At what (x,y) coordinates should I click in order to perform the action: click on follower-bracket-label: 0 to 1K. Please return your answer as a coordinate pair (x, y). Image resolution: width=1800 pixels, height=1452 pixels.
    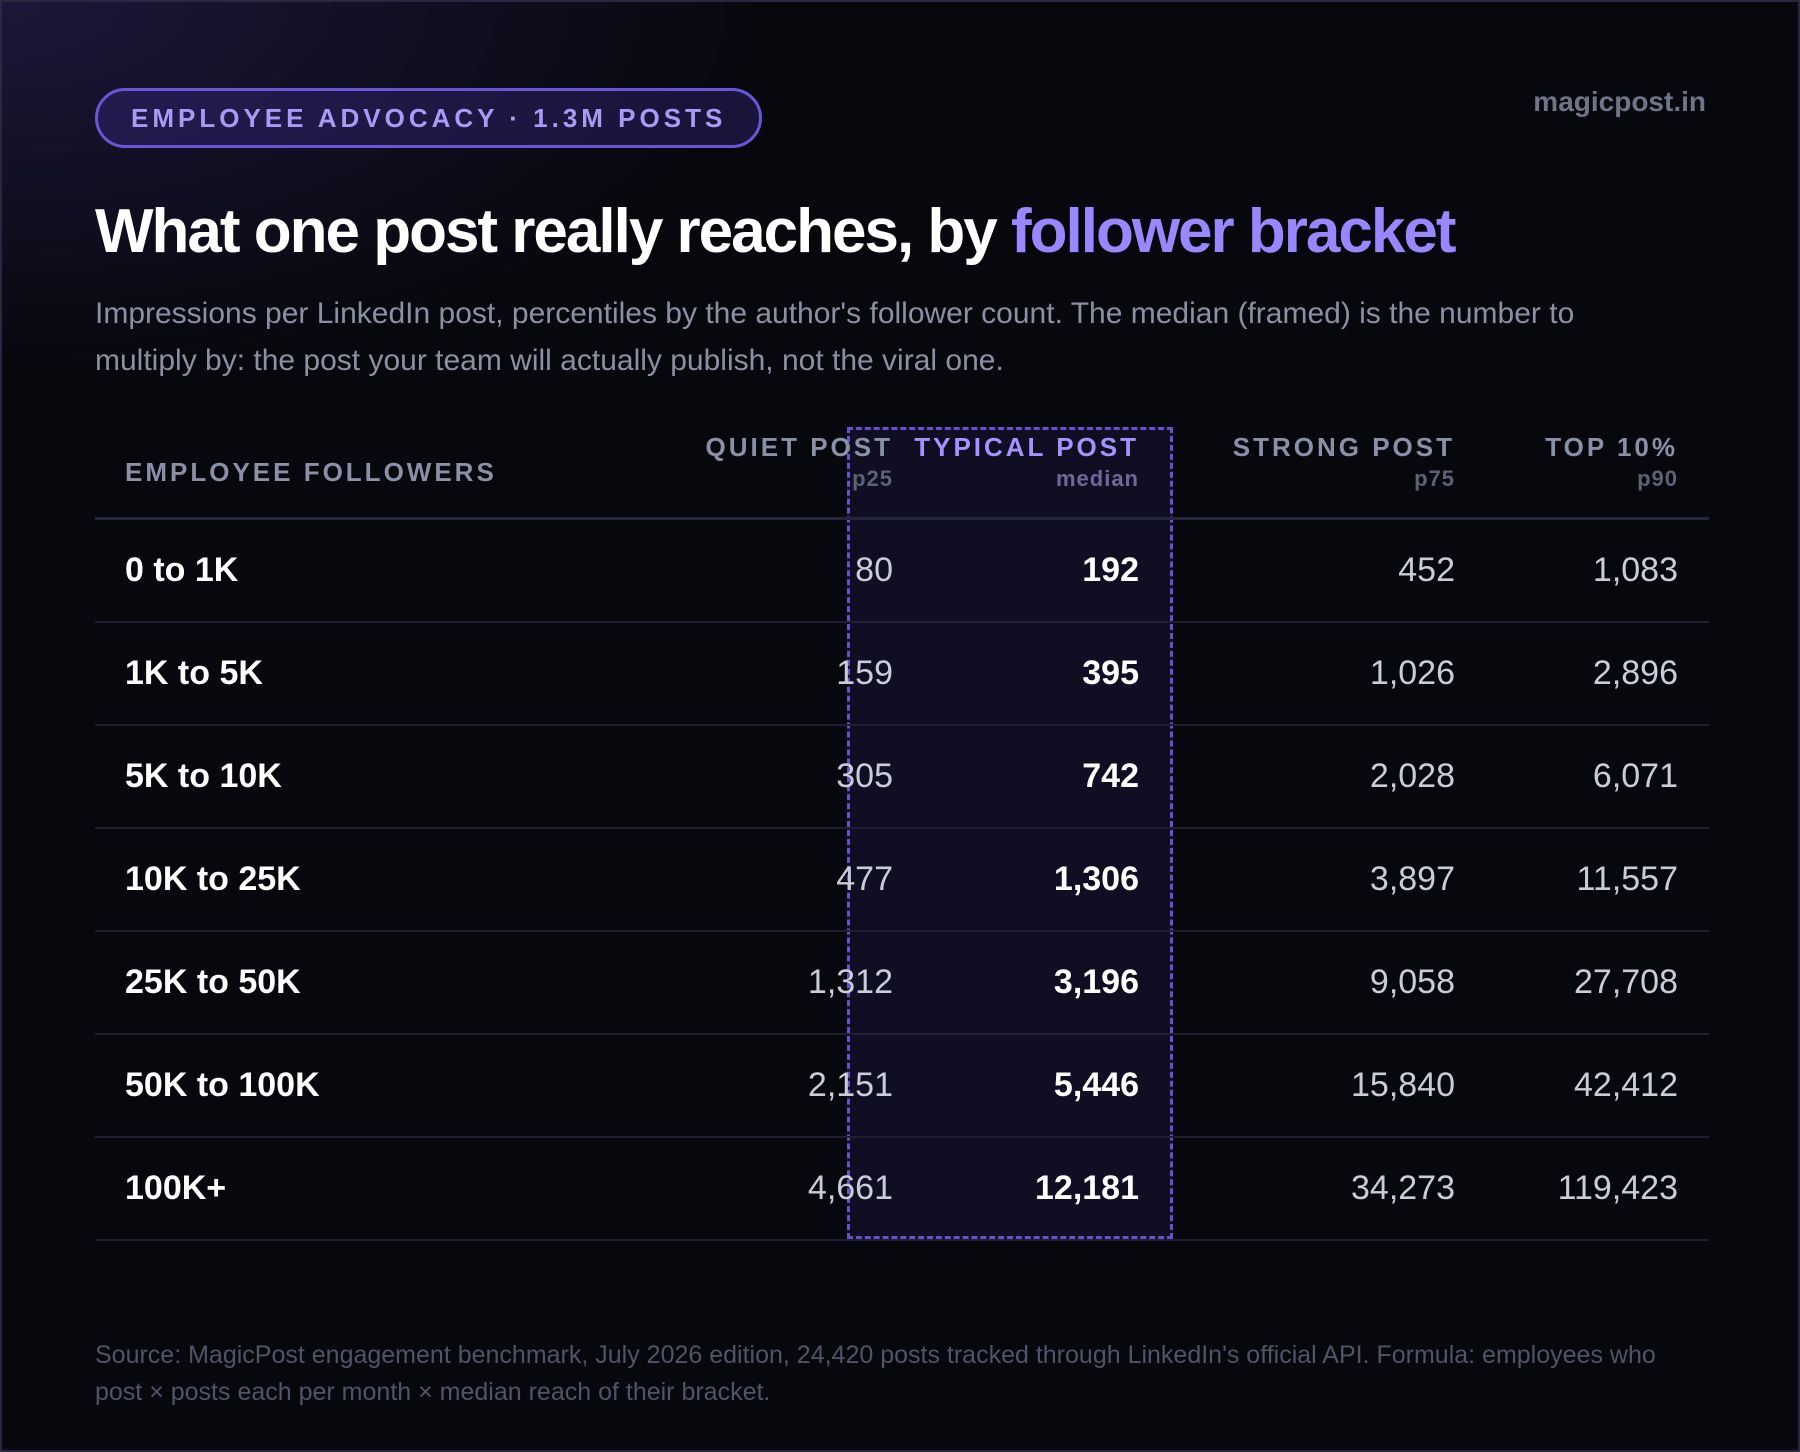
    Looking at the image, I should click on (182, 570).